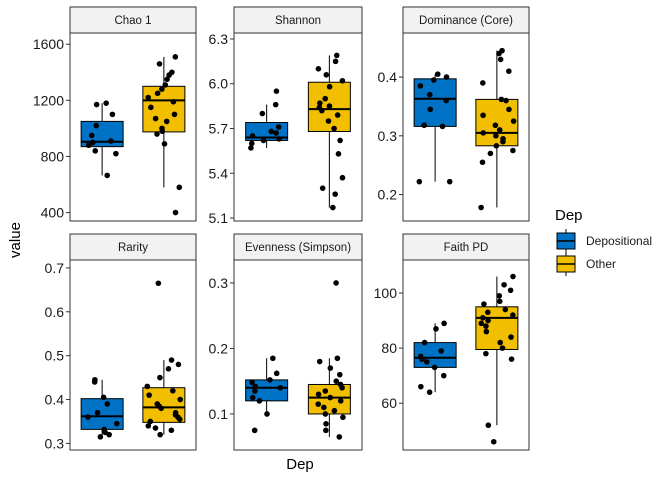  I want to click on y-tick-label: 80, so click(389, 348).